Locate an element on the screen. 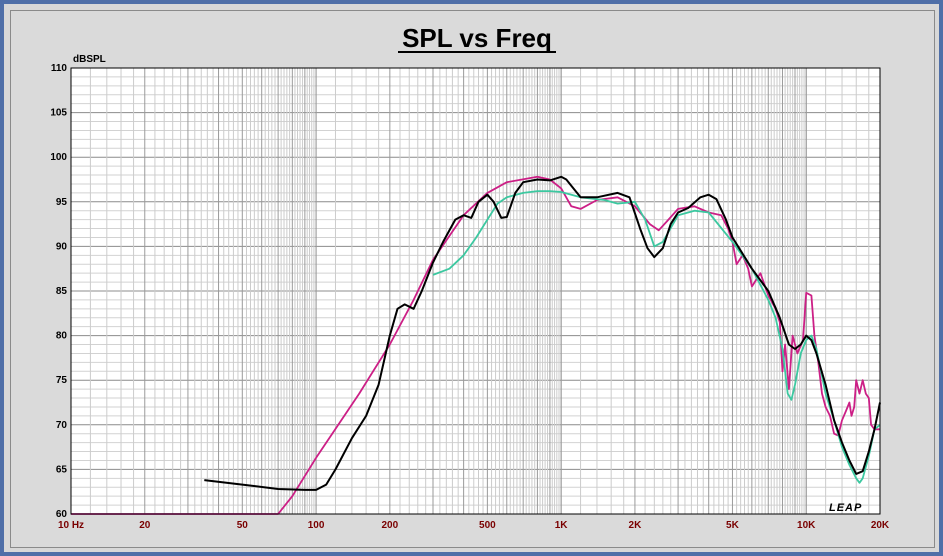  y-tick-label: 105 is located at coordinates (58, 113).